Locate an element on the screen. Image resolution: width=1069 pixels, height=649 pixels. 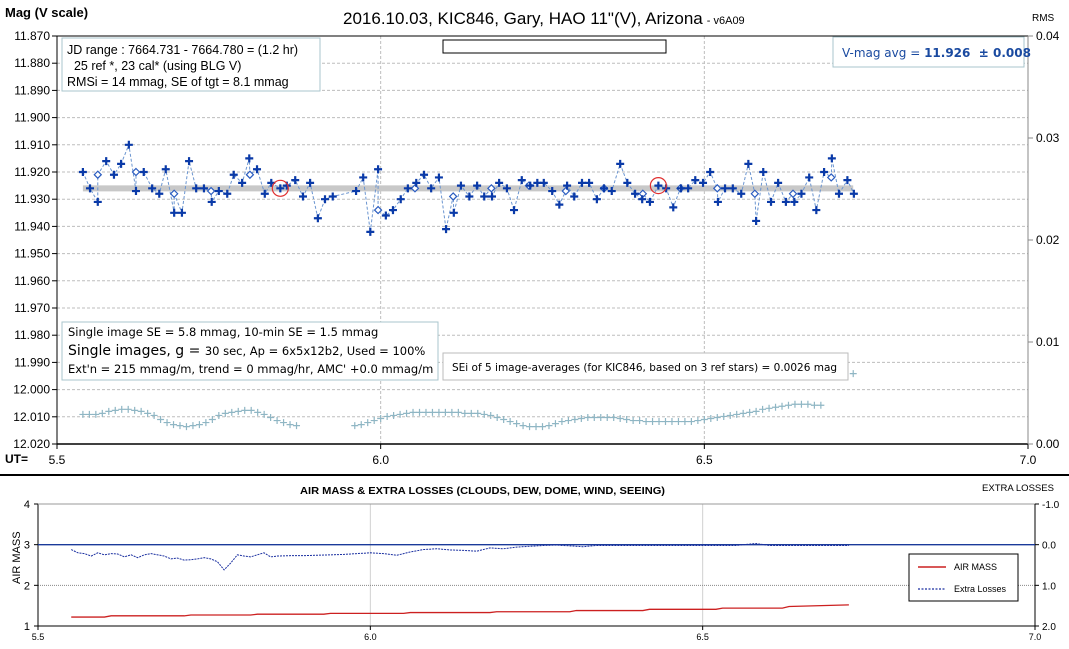
losses-tick-label: -1.0 is located at coordinates (1051, 505).